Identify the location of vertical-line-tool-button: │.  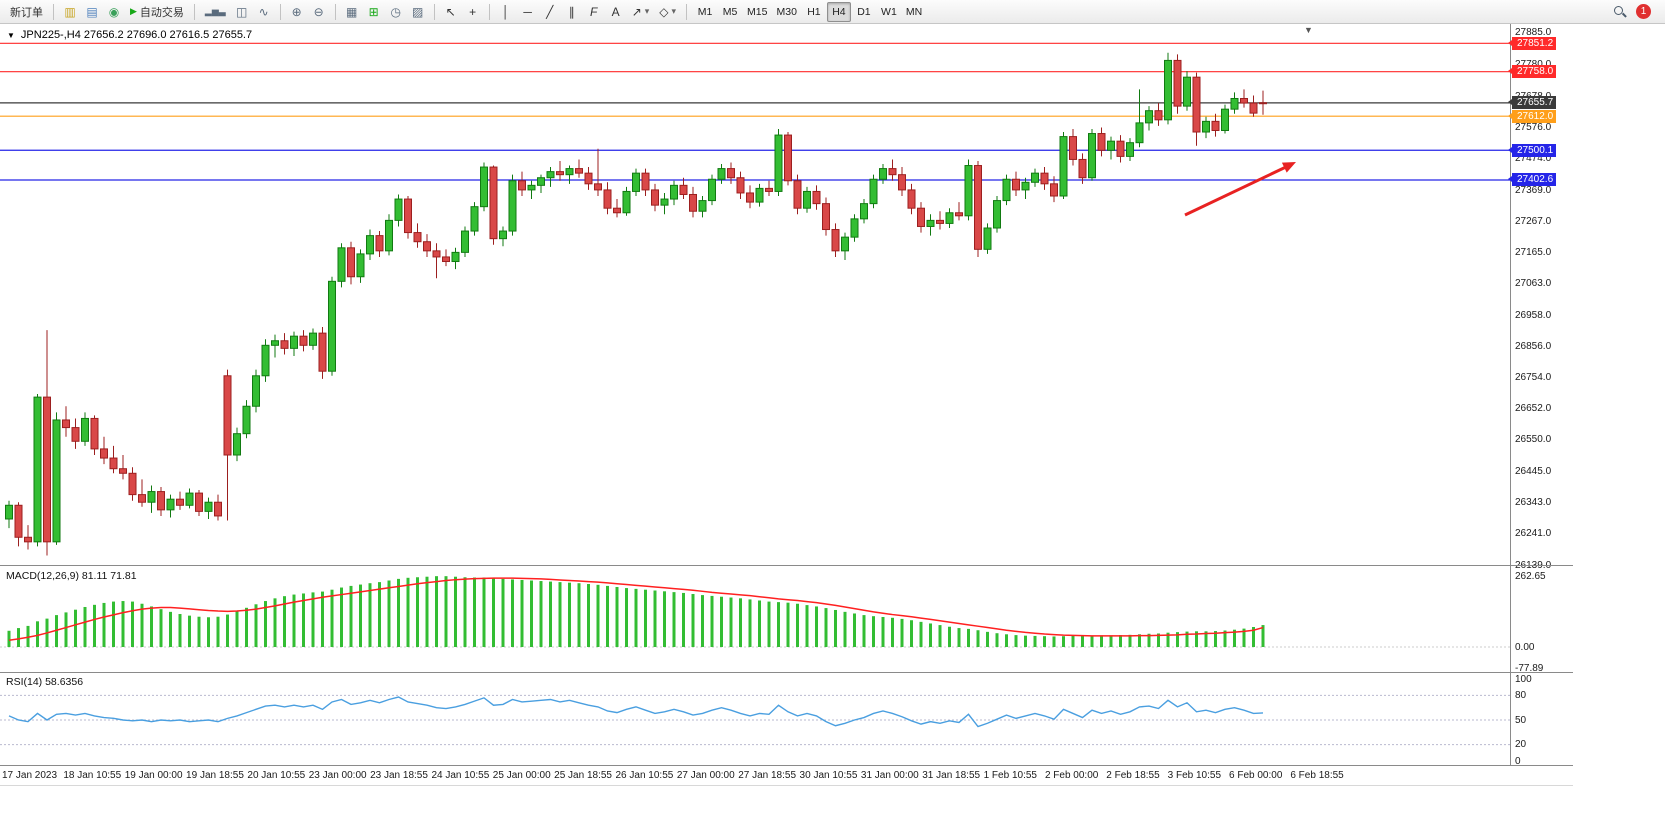
(506, 12).